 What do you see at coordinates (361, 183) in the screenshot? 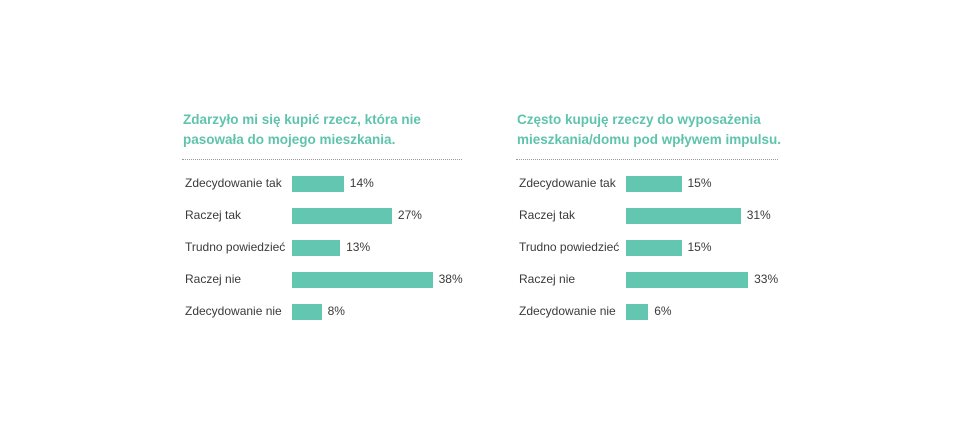
I see `value-label: 14%` at bounding box center [361, 183].